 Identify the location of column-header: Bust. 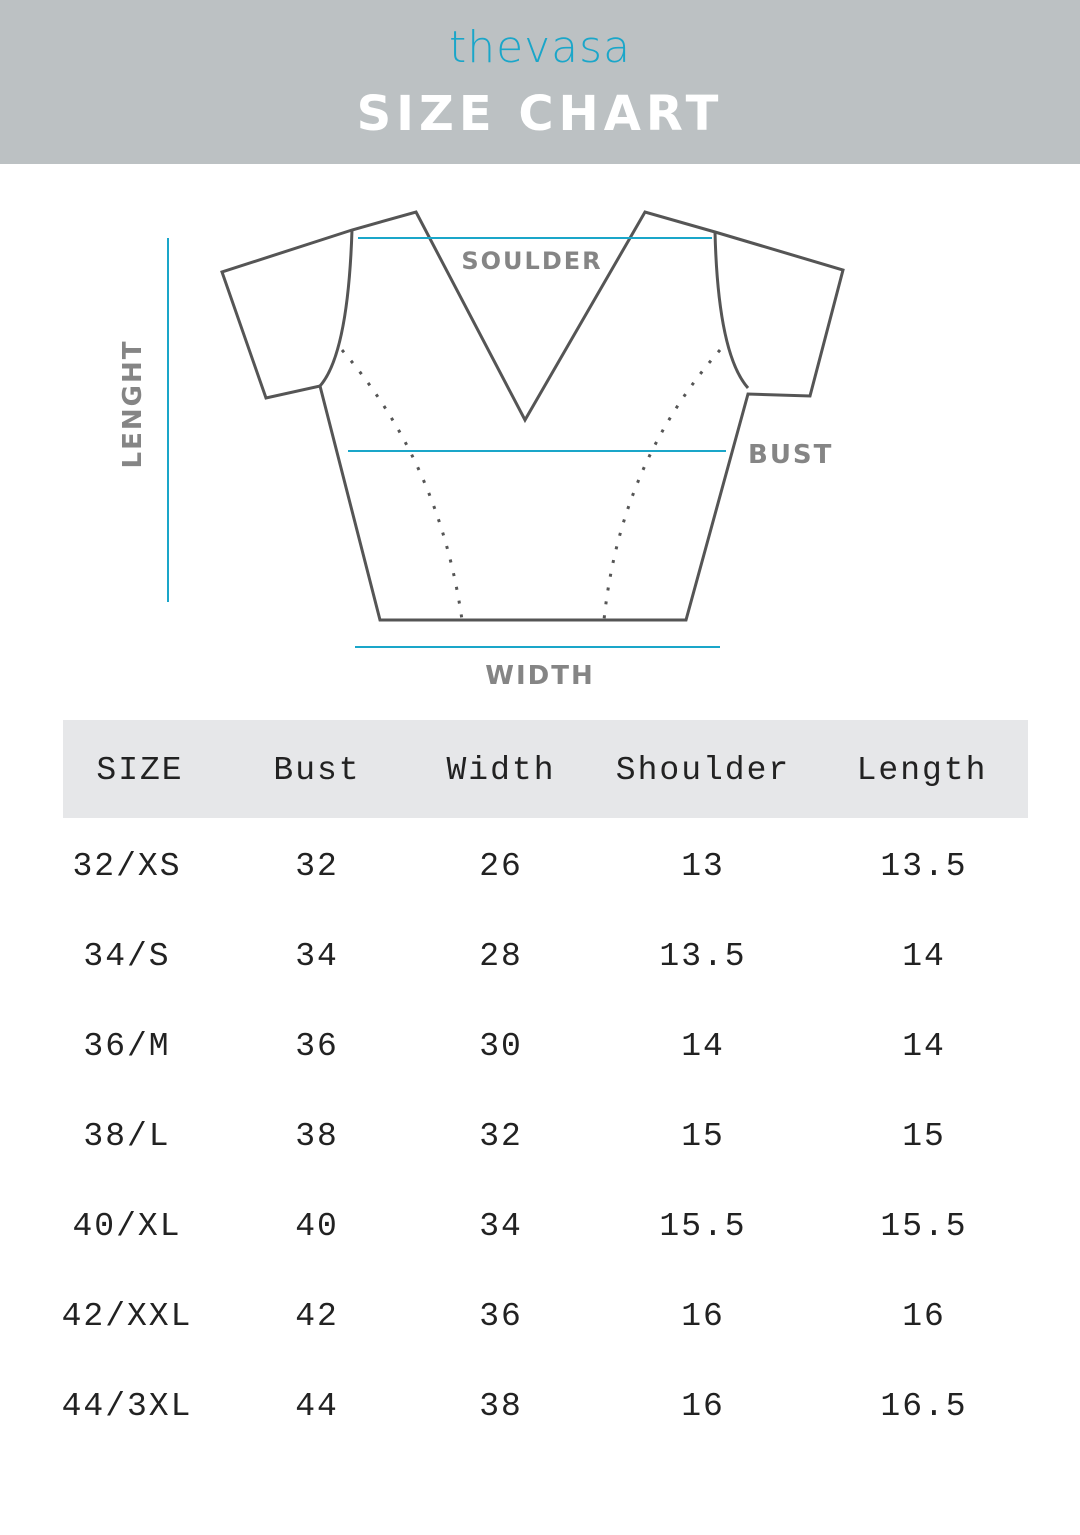
(317, 770).